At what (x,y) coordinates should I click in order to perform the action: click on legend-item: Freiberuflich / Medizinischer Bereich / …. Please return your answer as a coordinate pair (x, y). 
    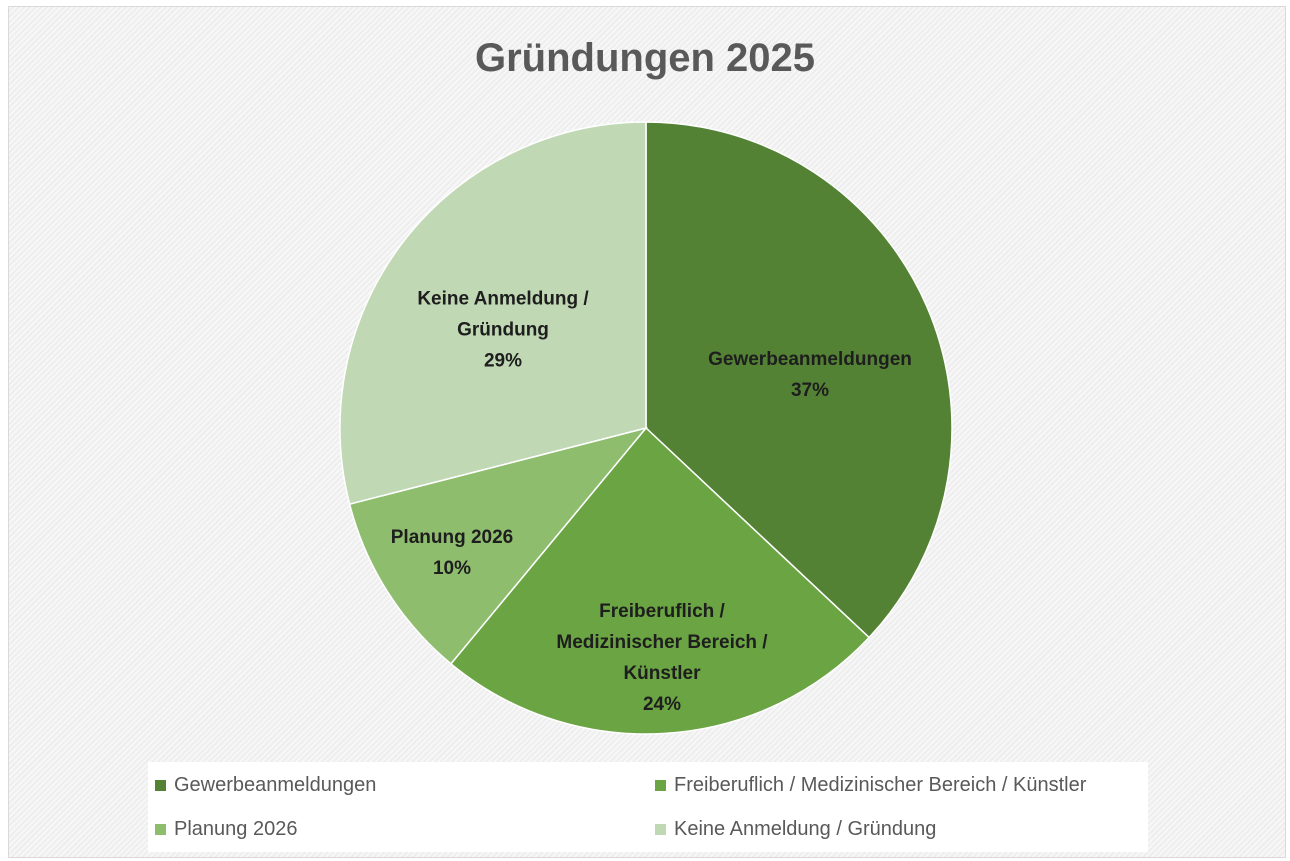
    Looking at the image, I should click on (870, 785).